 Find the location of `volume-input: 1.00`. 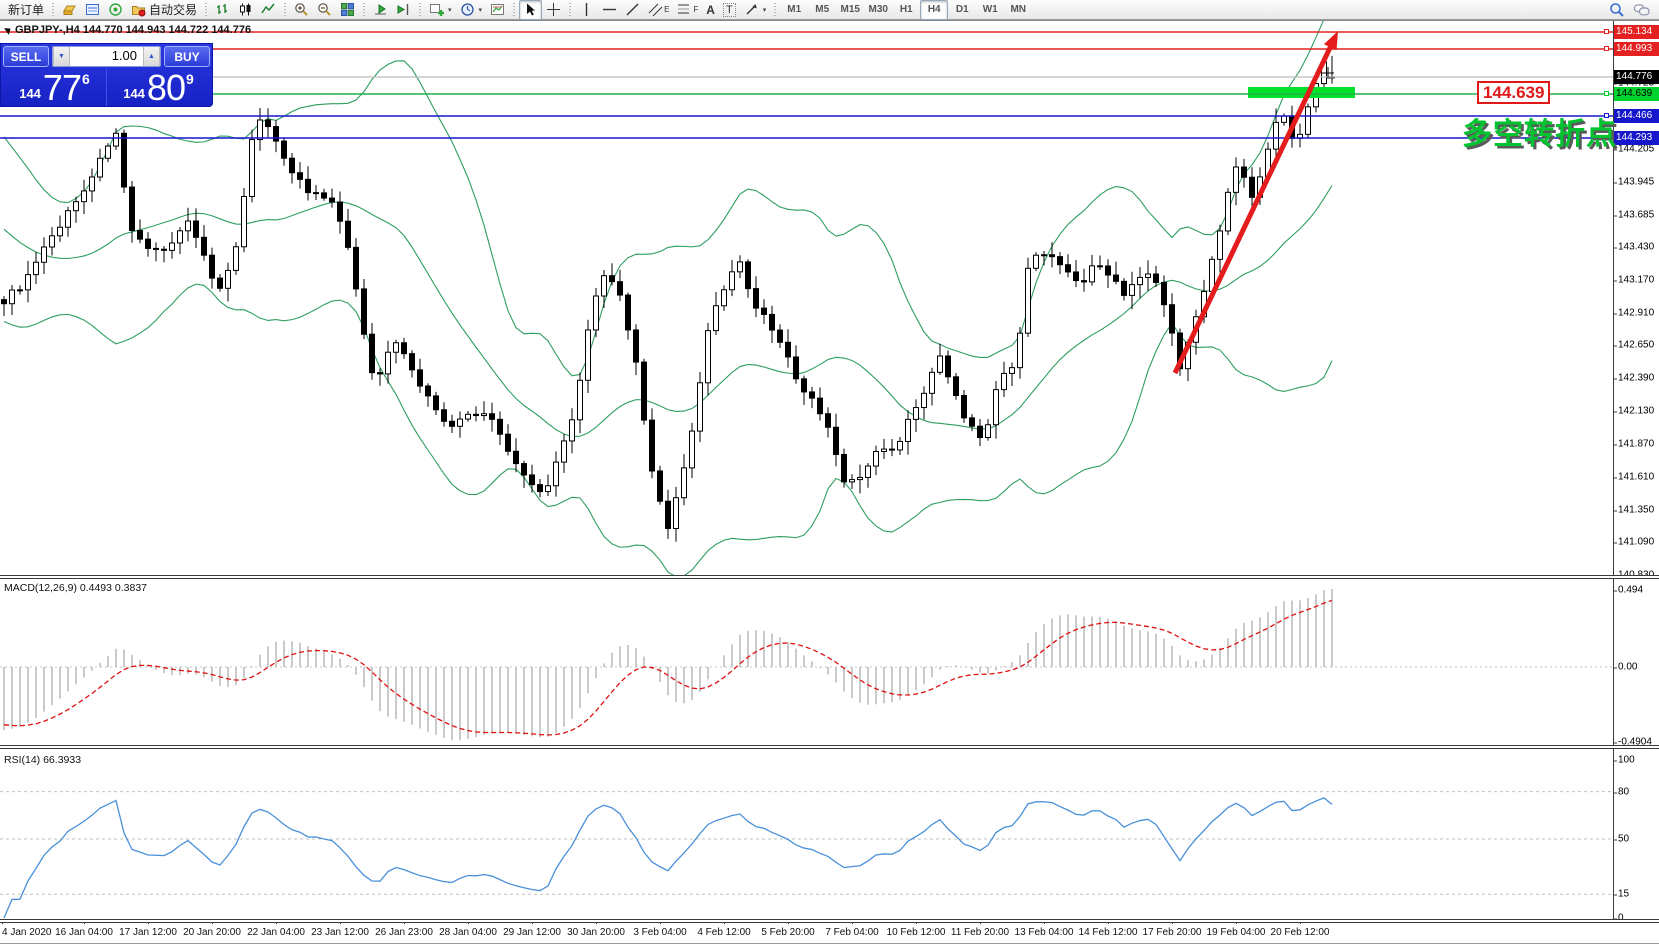

volume-input: 1.00 is located at coordinates (124, 55).